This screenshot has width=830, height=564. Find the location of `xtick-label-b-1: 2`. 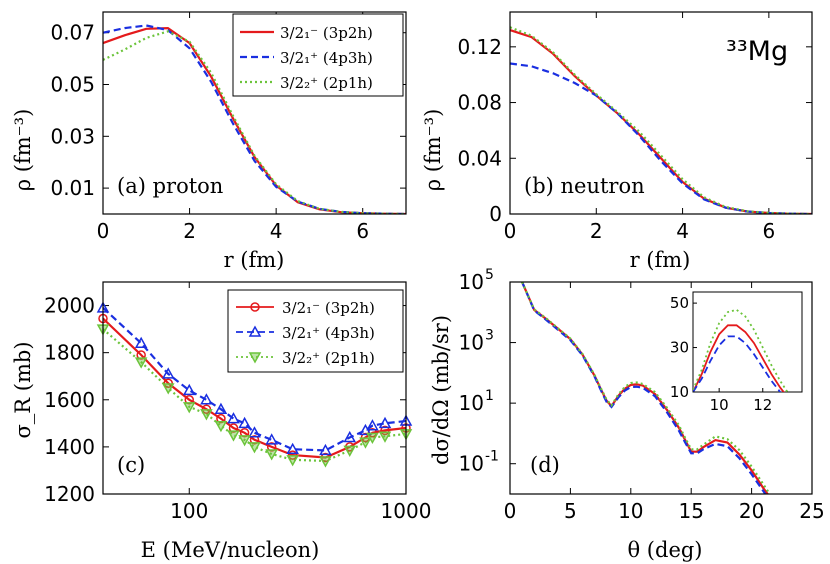

xtick-label-b-1: 2 is located at coordinates (596, 231).